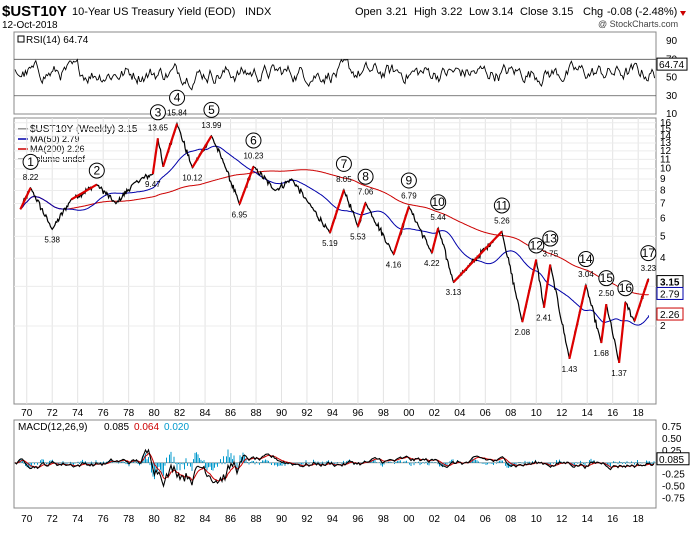  I want to click on macd-y-tick-label: -0.50, so click(673, 487).